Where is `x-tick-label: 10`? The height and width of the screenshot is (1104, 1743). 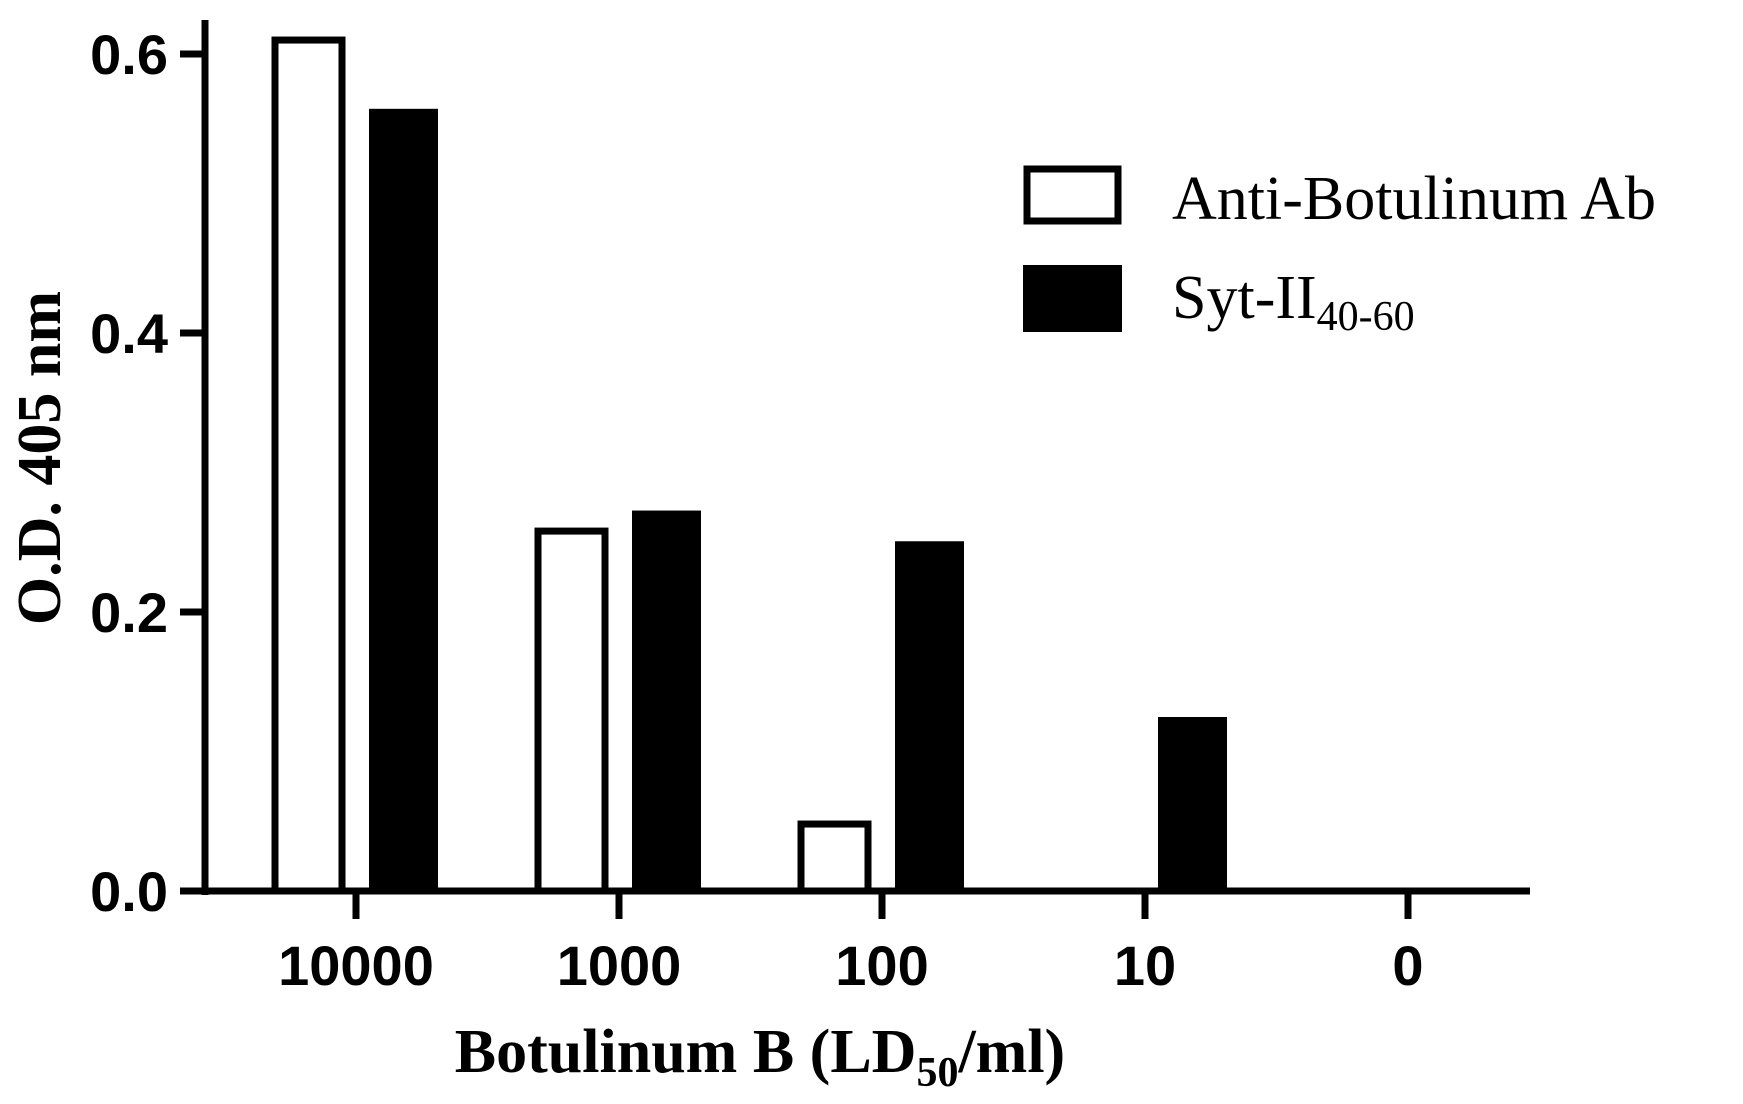 x-tick-label: 10 is located at coordinates (1145, 965).